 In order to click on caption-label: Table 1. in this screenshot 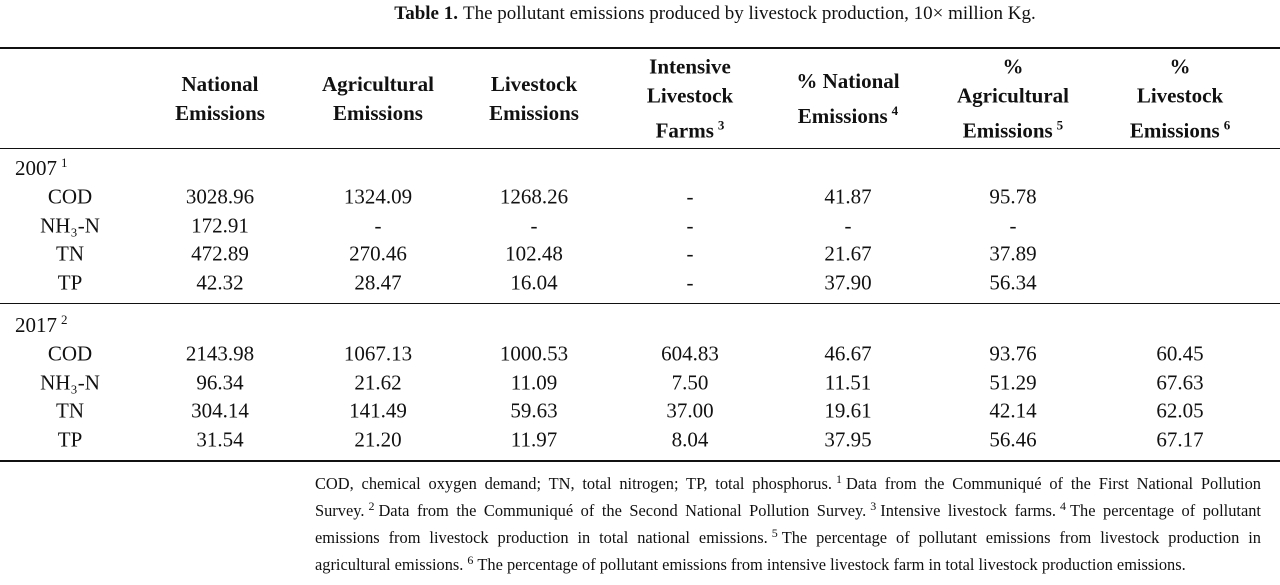, I will do `click(426, 13)`.